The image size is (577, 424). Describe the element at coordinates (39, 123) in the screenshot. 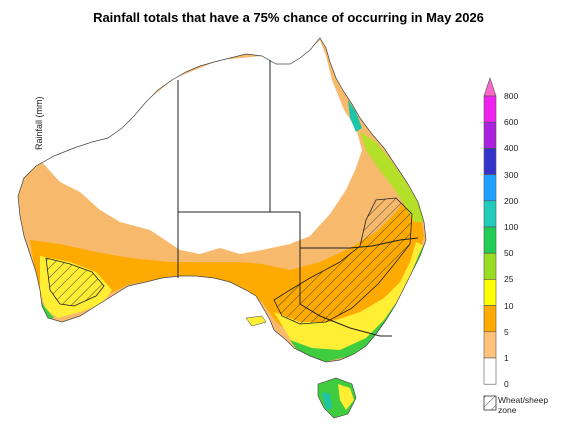

I see `legend-axis-label: Rainfall (mm)` at that location.